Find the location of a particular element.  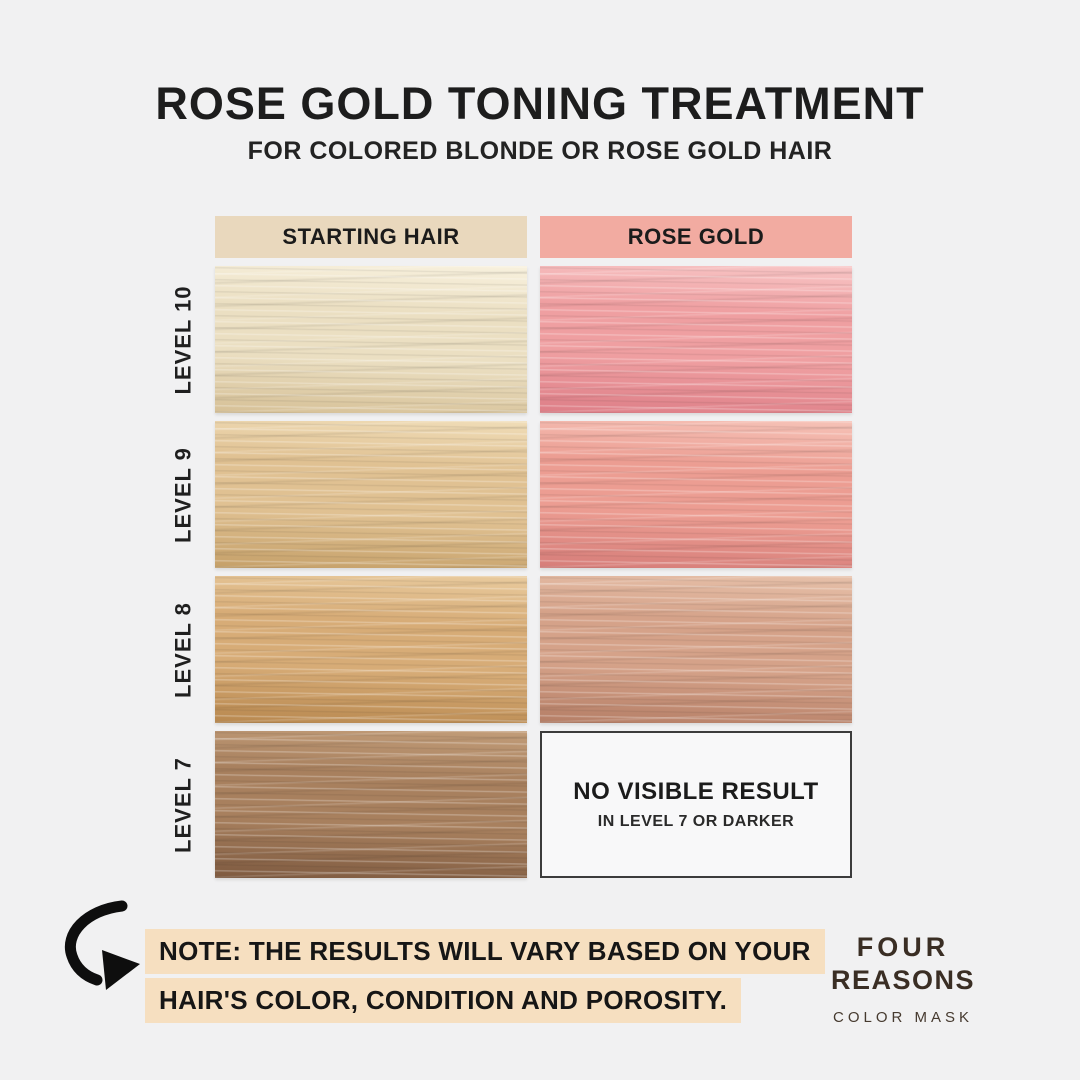

brand-logo: FOUR REASONS COLOR MASK is located at coordinates (903, 979).